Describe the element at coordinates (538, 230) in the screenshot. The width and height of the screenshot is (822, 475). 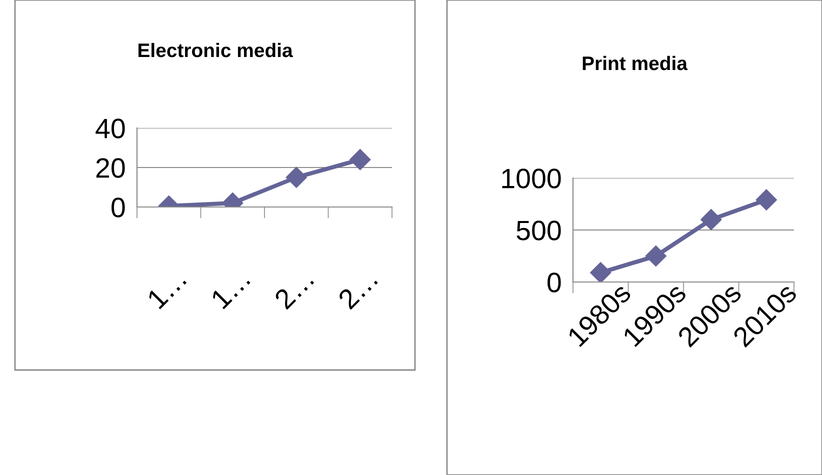
I see `y-tick-label: 500` at that location.